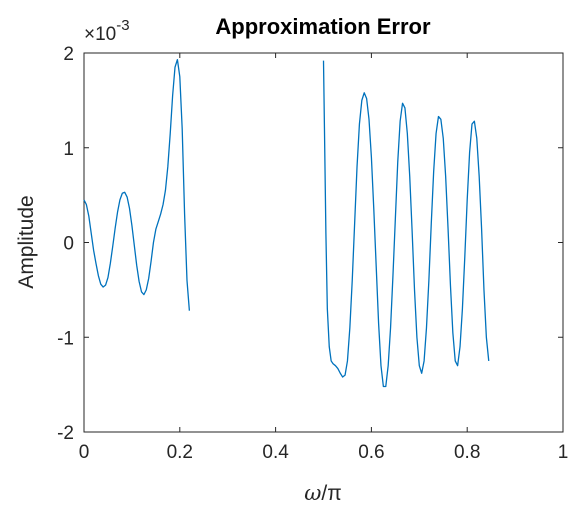  Describe the element at coordinates (180, 452) in the screenshot. I see `x-tick-label: 0.2` at that location.